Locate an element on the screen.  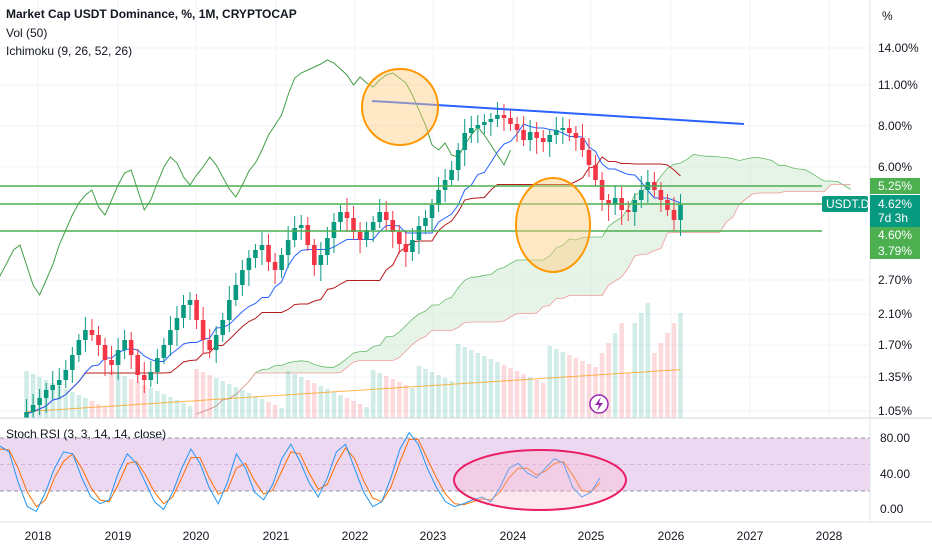
time-tick-label: 2018 is located at coordinates (38, 536).